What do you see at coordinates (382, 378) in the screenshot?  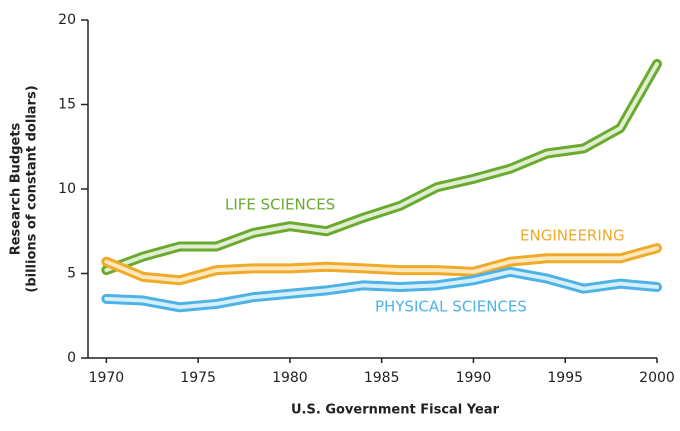 I see `x-tick-label: 1985` at bounding box center [382, 378].